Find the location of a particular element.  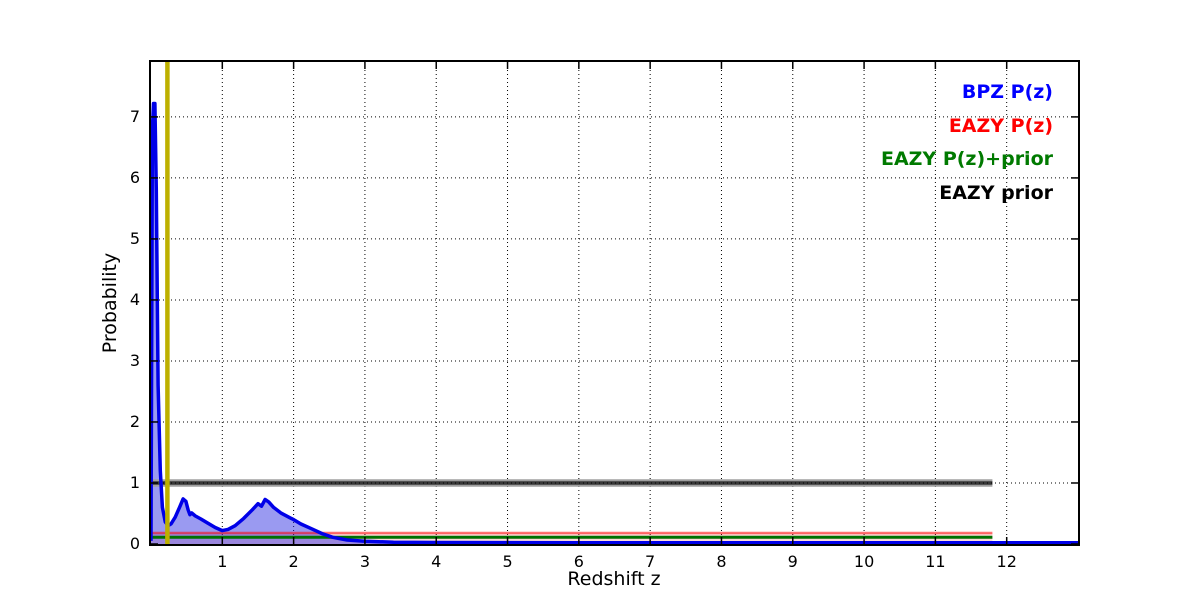

x-tick-label: 9 is located at coordinates (792, 561).